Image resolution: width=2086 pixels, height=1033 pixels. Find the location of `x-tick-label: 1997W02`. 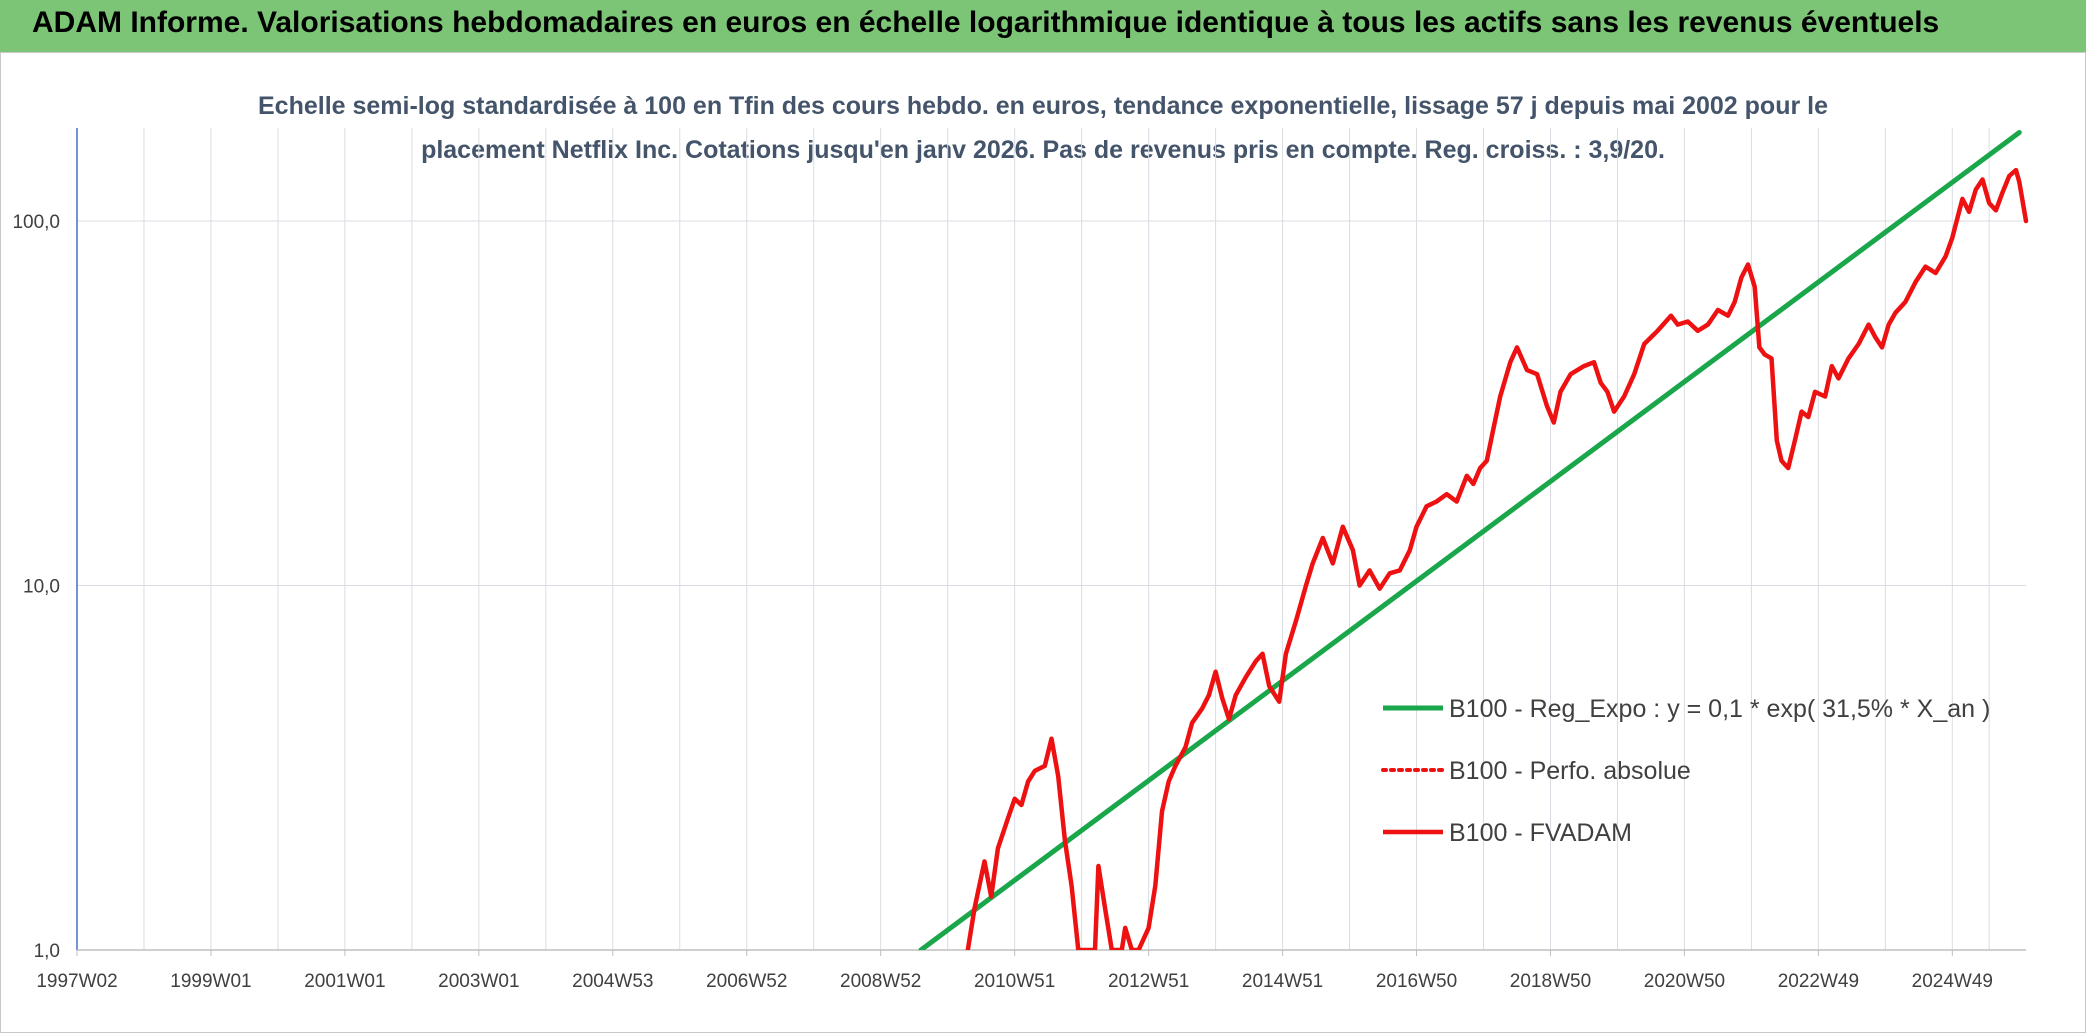

x-tick-label: 1997W02 is located at coordinates (76, 981).